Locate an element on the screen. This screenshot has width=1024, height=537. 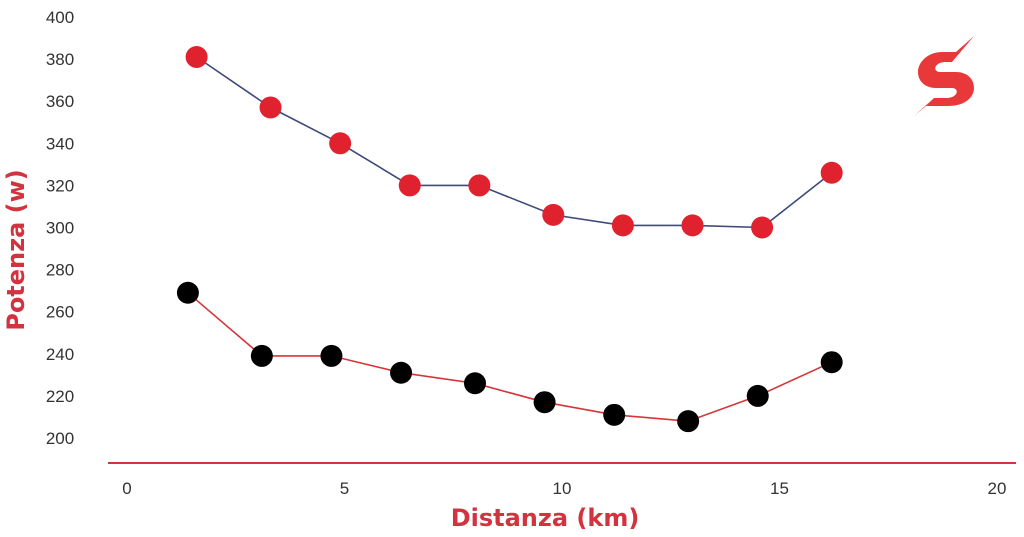
y-tick-label: 300 is located at coordinates (60, 228).